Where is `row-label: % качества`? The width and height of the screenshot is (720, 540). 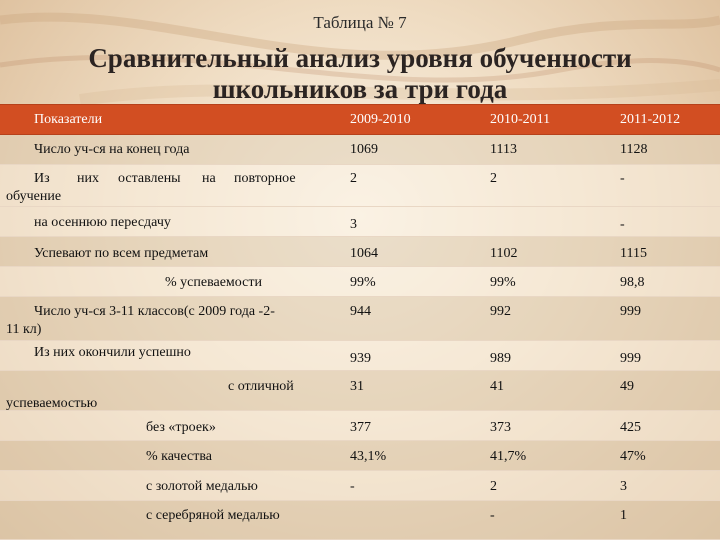
row-label: % качества is located at coordinates (179, 456).